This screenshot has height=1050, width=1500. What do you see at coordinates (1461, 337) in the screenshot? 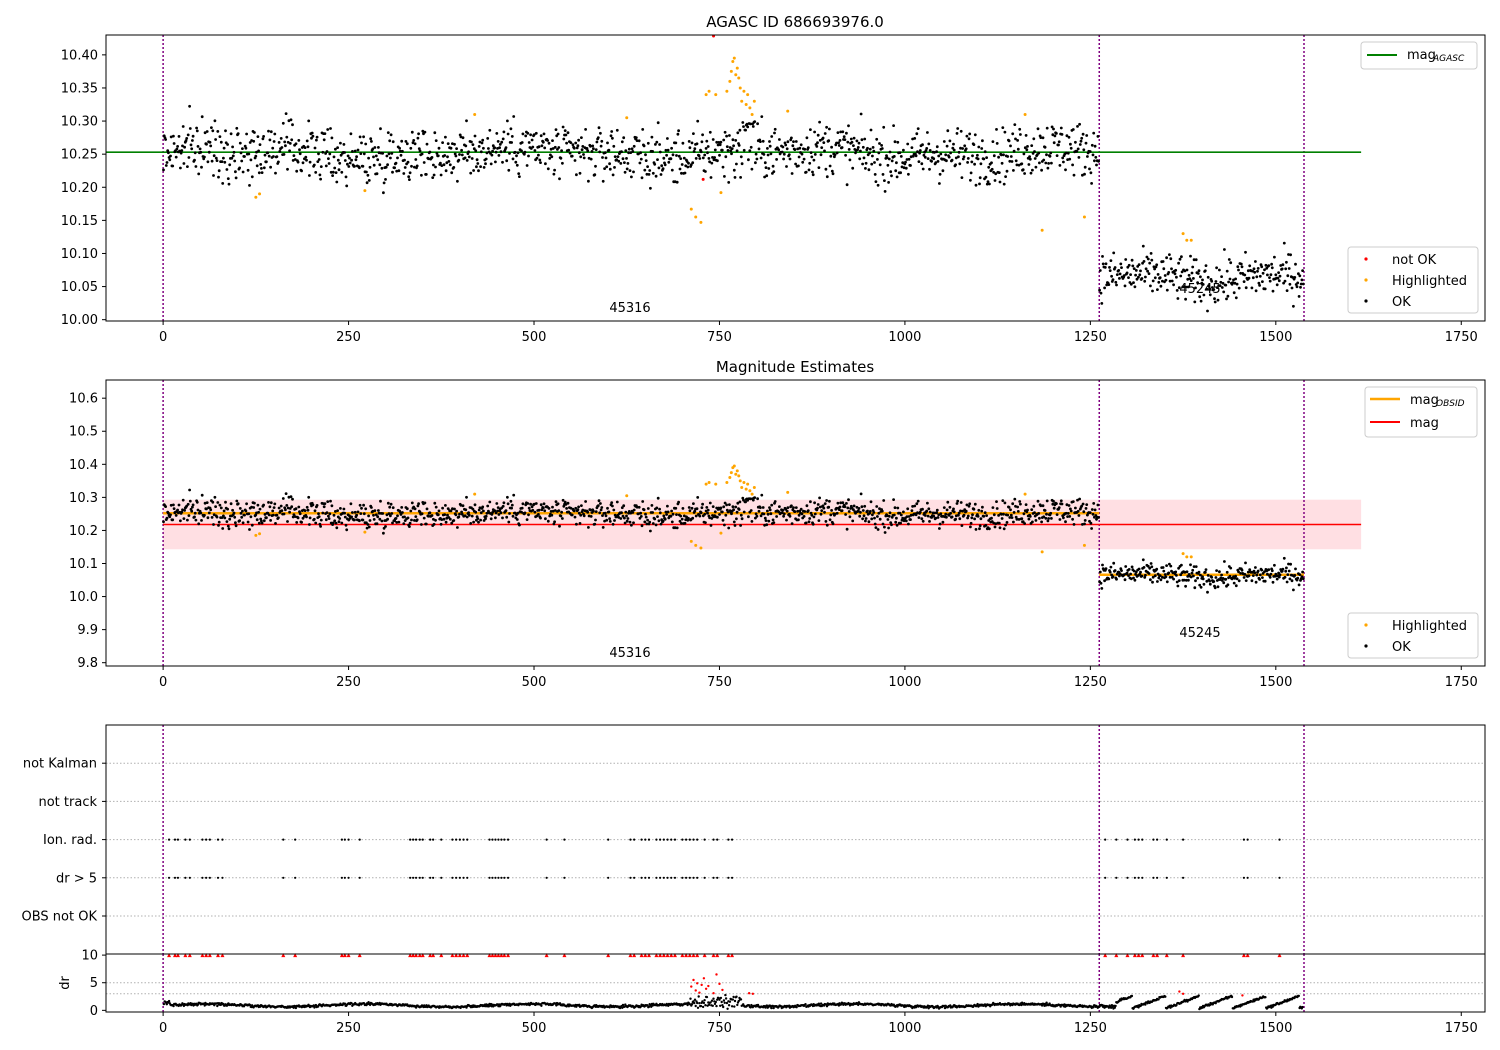
I see `agasc-xtick-label: 1750` at bounding box center [1461, 337].